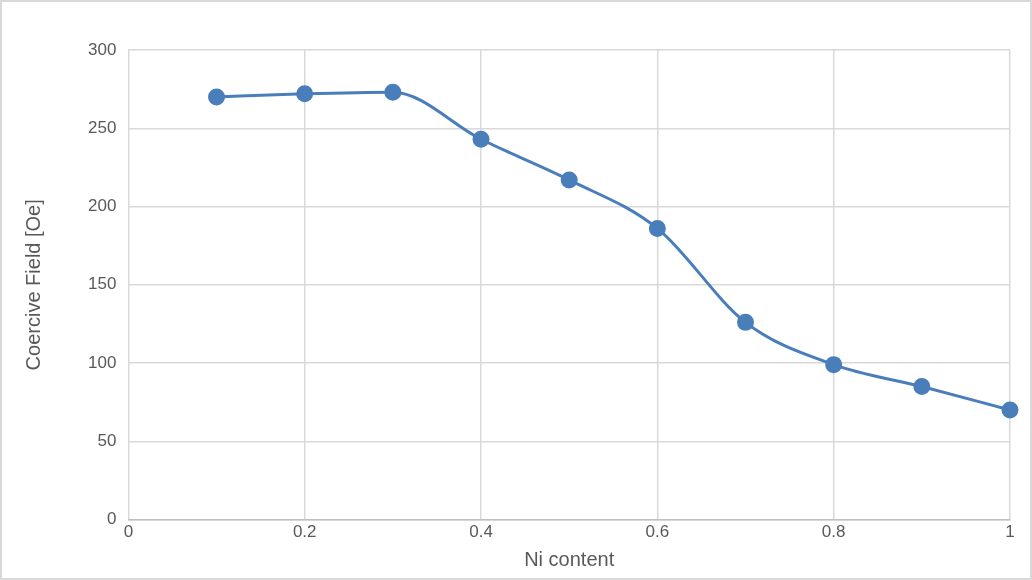 This screenshot has height=580, width=1032. I want to click on x-tick-label: 0.8, so click(833, 532).